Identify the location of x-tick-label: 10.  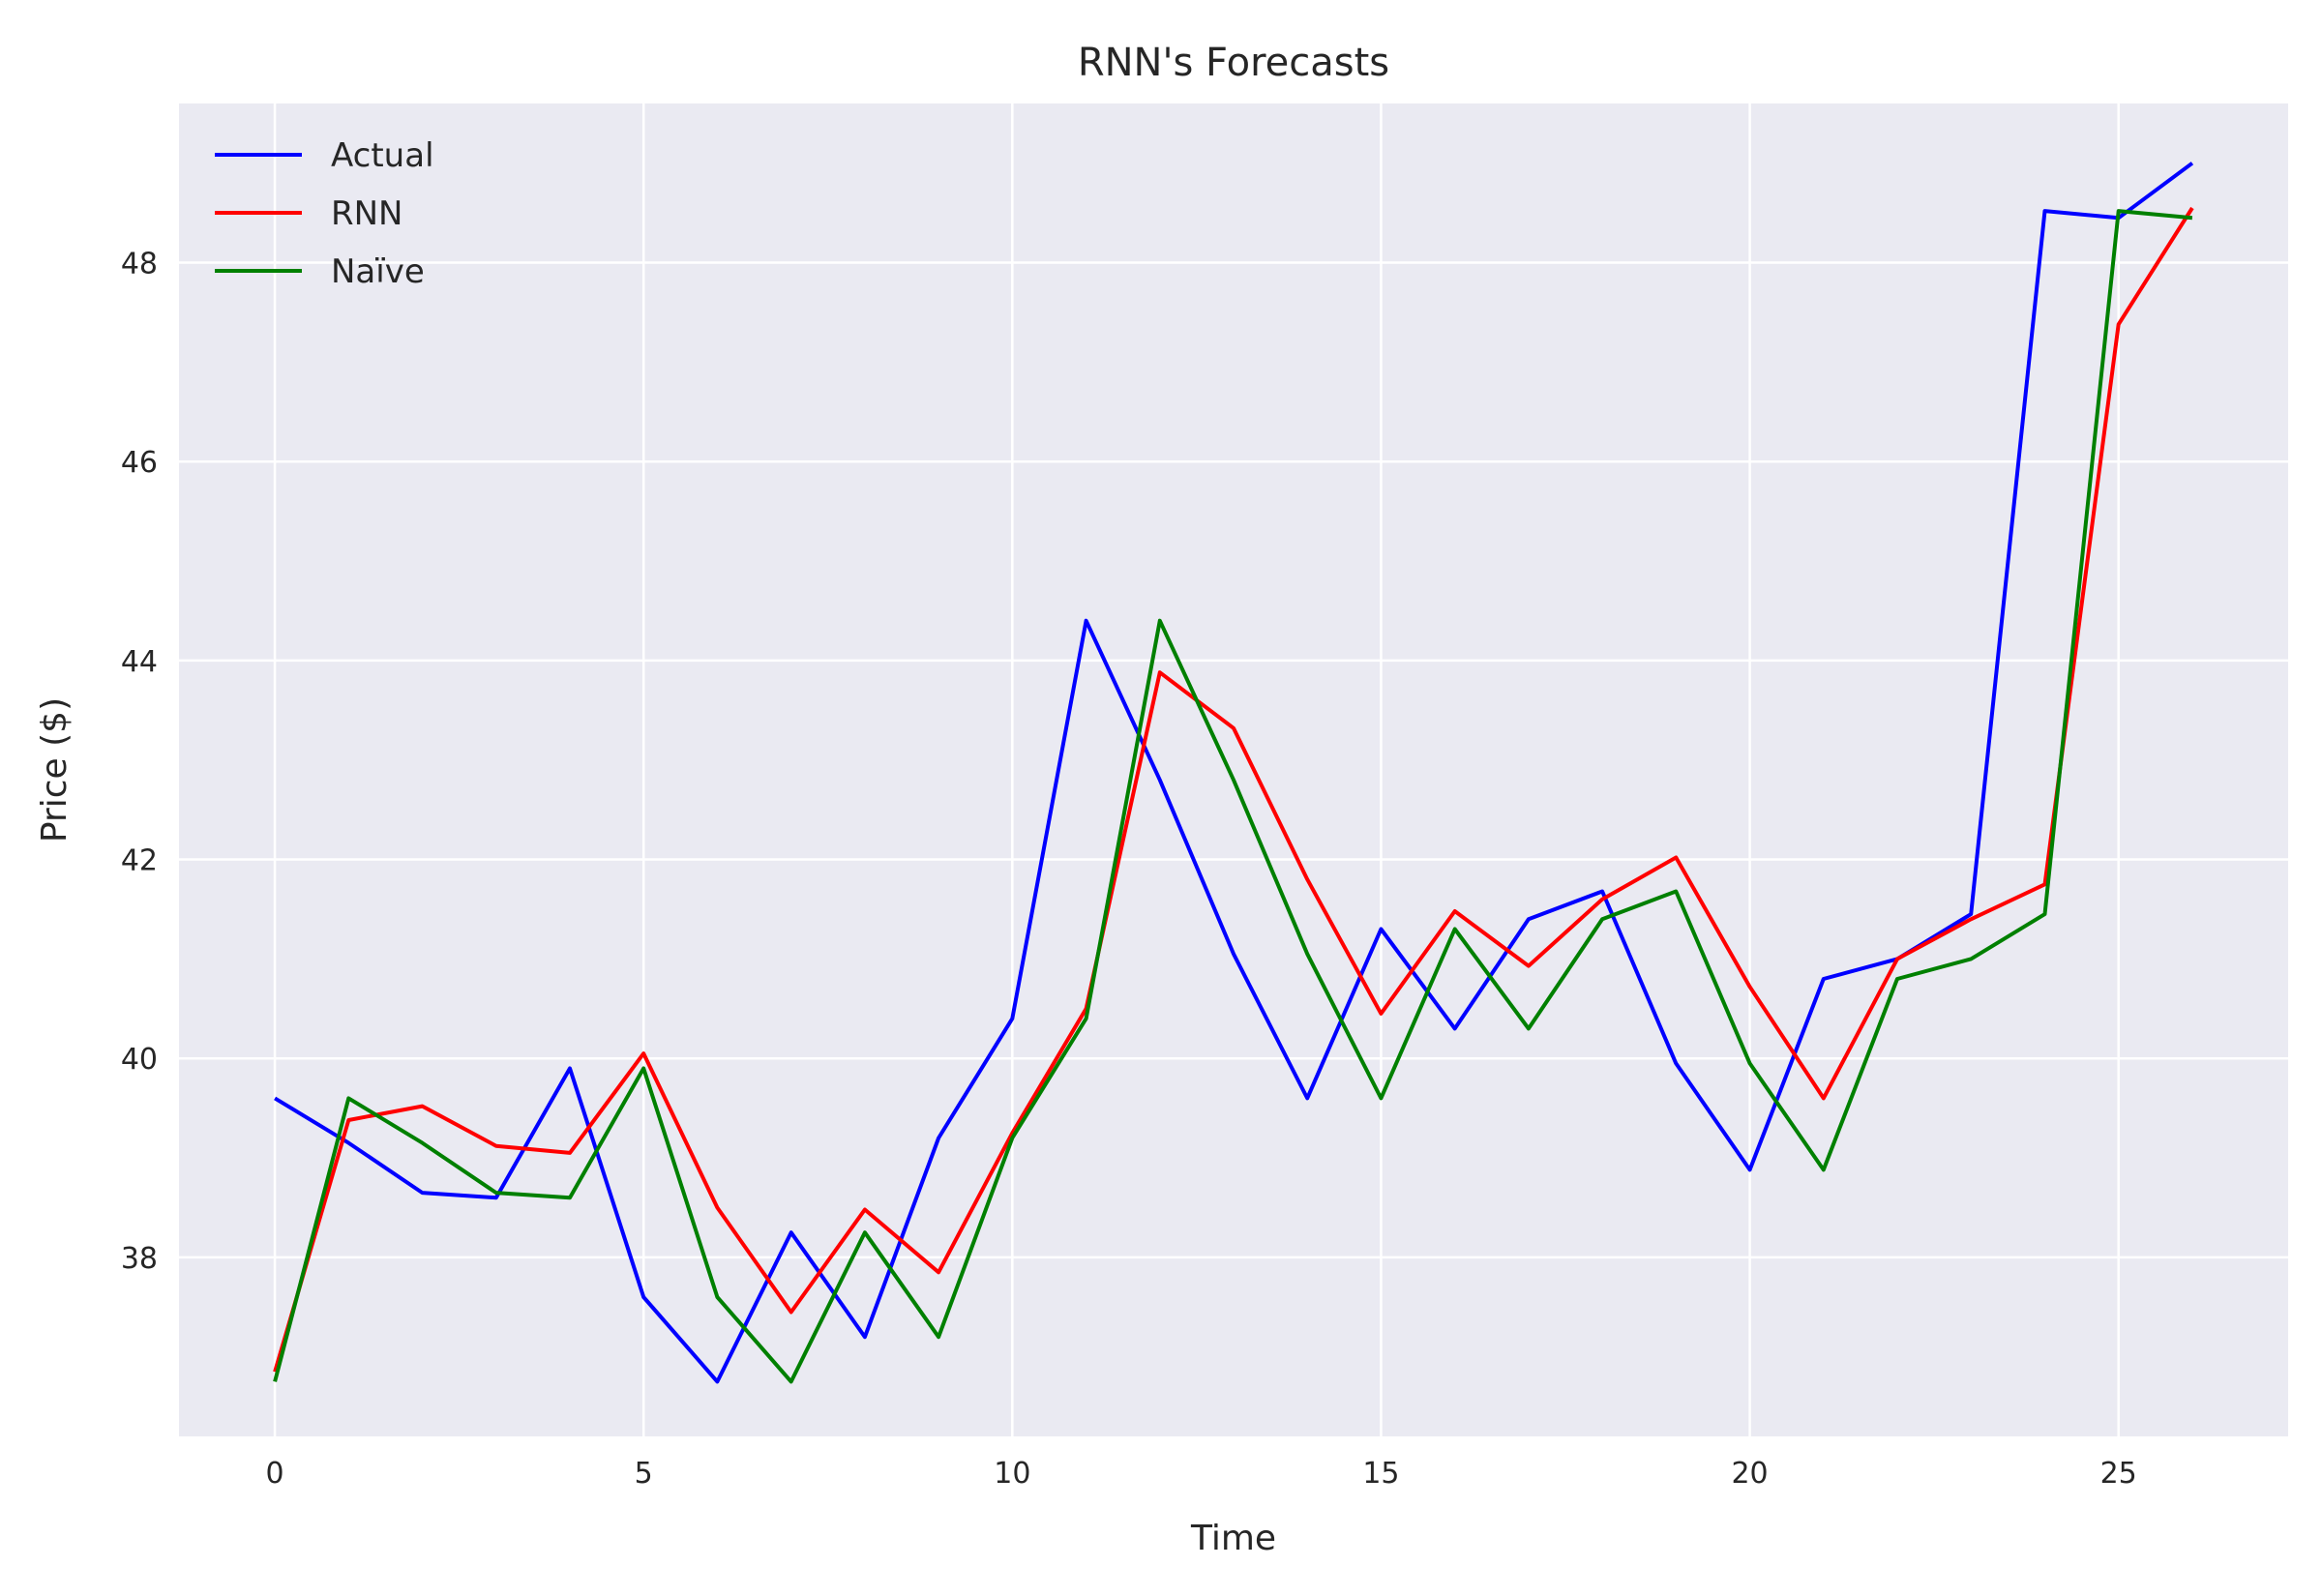
(1012, 1474).